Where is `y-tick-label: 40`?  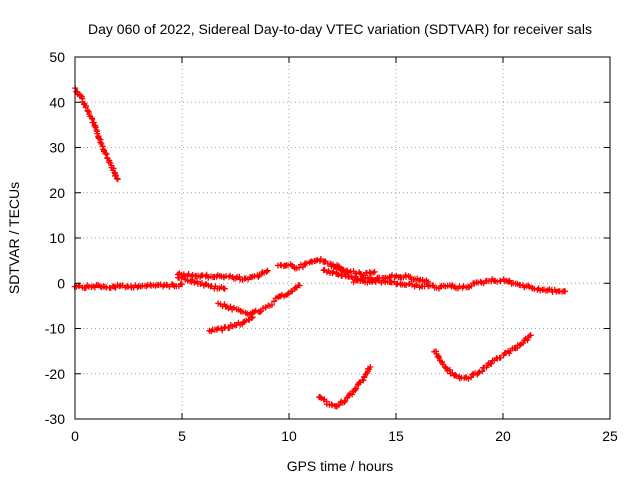
y-tick-label: 40 is located at coordinates (57, 102).